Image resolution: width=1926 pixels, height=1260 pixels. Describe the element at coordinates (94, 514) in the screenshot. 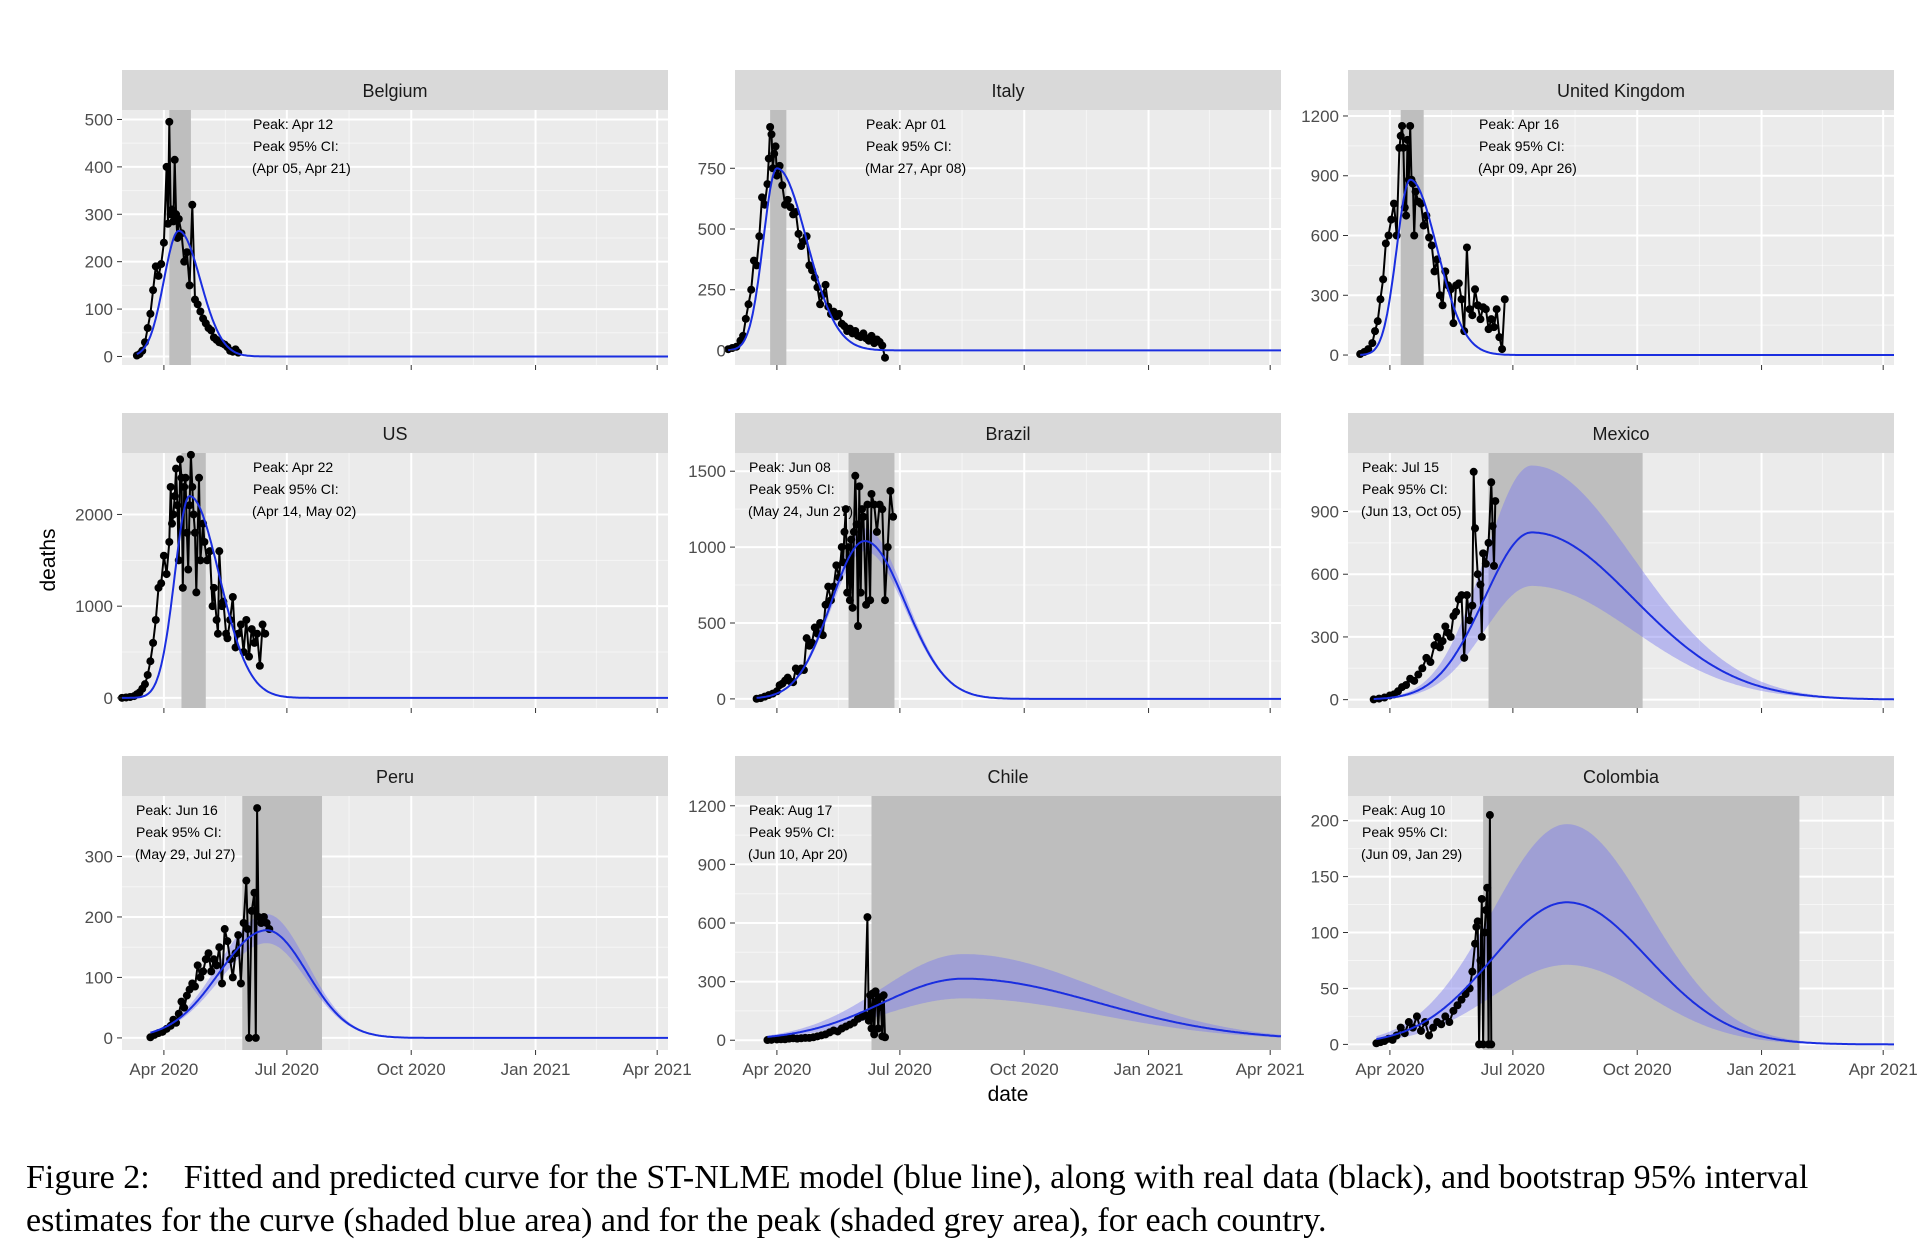

I see `y-tick-label: 2000` at that location.